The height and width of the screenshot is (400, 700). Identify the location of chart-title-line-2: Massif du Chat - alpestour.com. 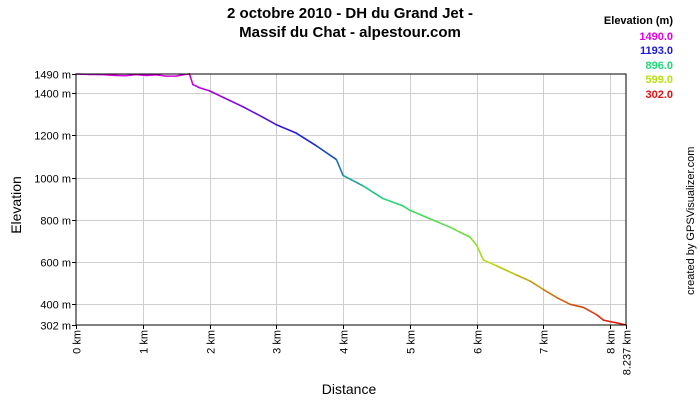
(350, 32).